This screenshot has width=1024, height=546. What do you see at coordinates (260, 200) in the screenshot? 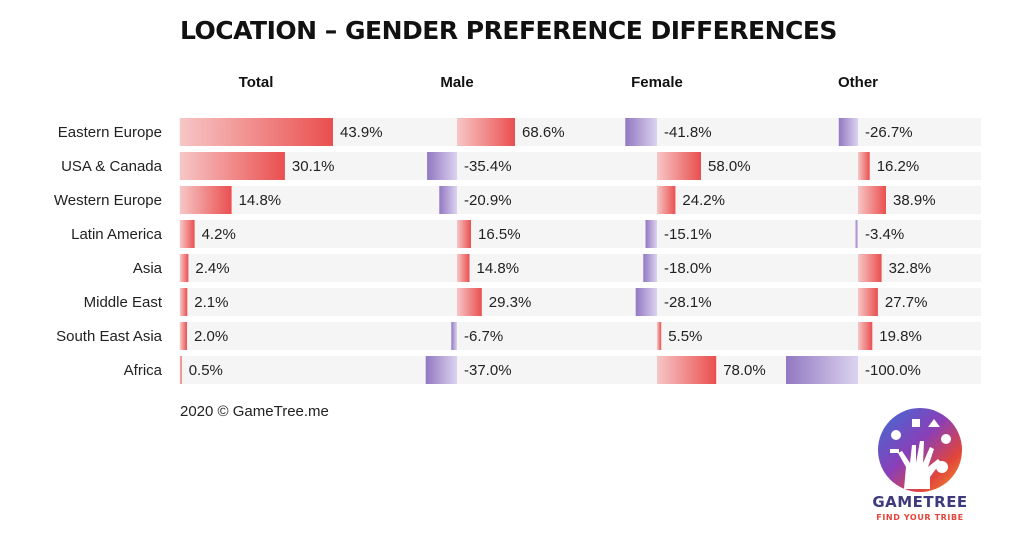
I see `value-label-total: 14.8%` at bounding box center [260, 200].